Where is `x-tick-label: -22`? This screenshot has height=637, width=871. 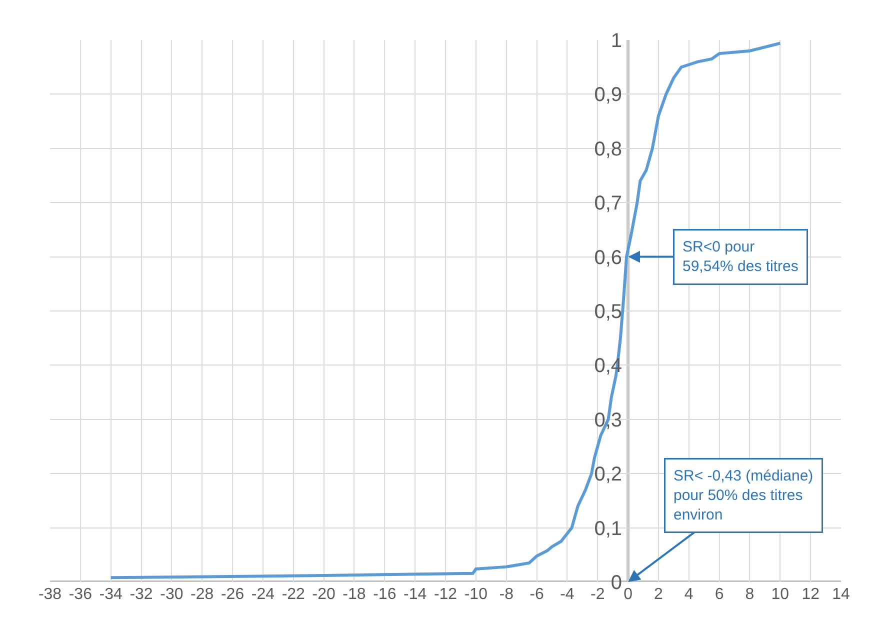
x-tick-label: -22 is located at coordinates (294, 594).